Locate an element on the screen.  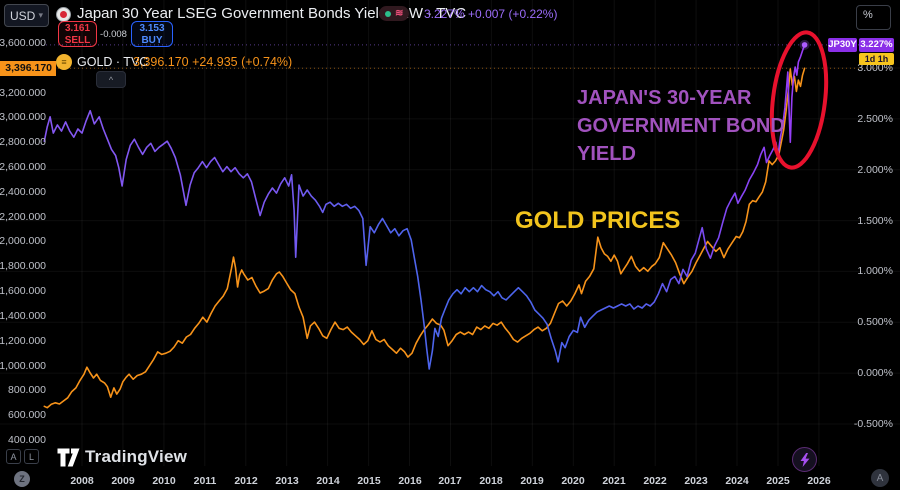
left-axis-tick: 1,200.000 is located at coordinates (23, 341).